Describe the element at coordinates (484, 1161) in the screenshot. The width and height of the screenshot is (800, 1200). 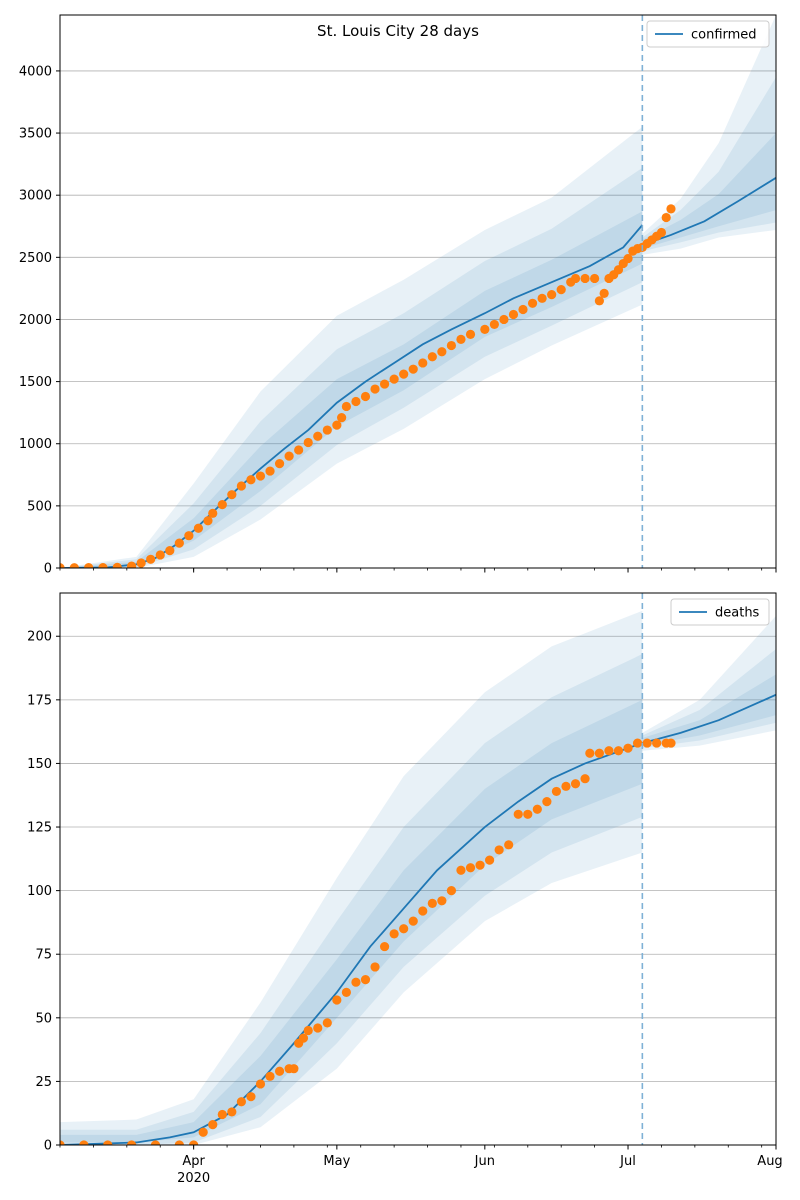
I see `x-tick-label: Jun` at that location.